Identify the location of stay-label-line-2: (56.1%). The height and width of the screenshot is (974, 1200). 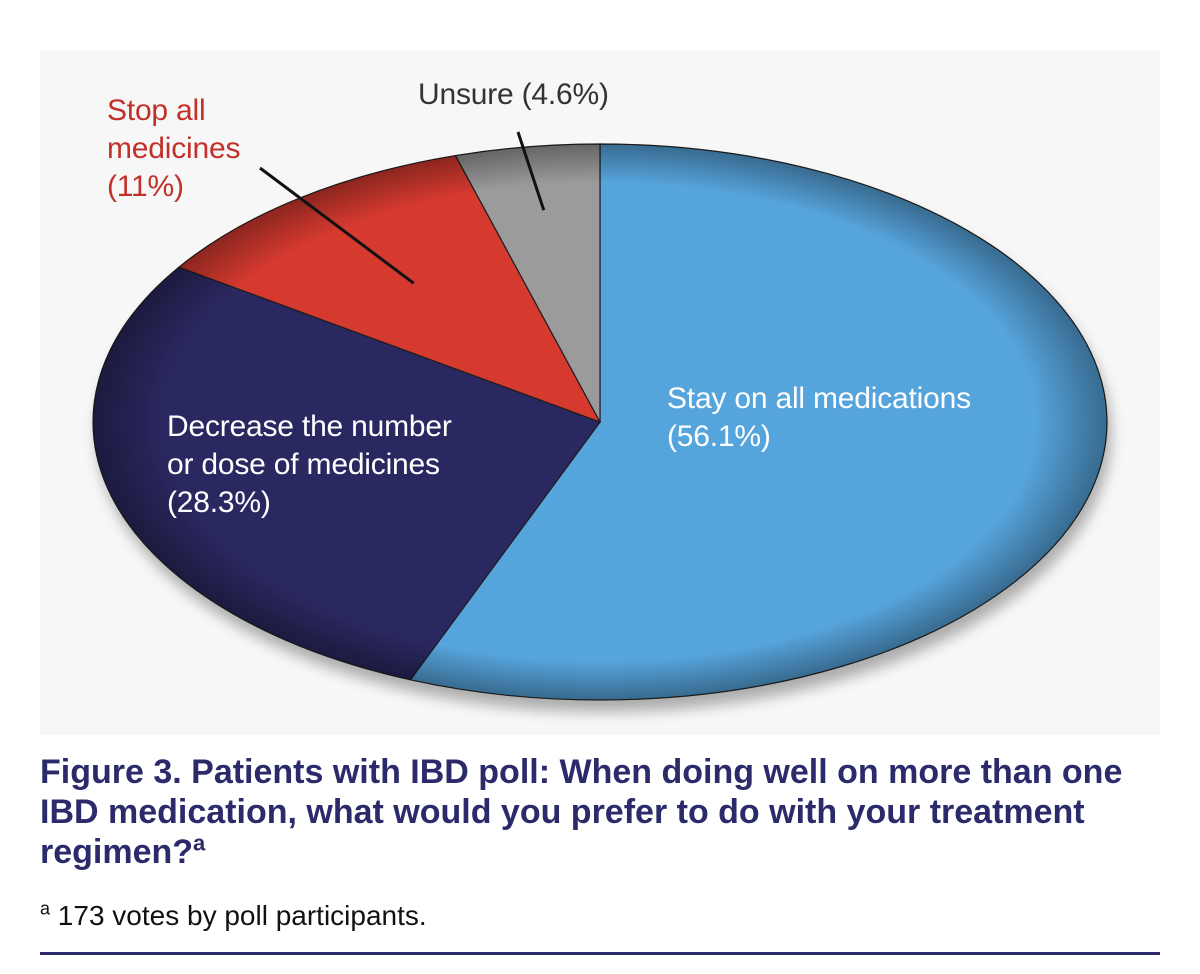
(719, 436).